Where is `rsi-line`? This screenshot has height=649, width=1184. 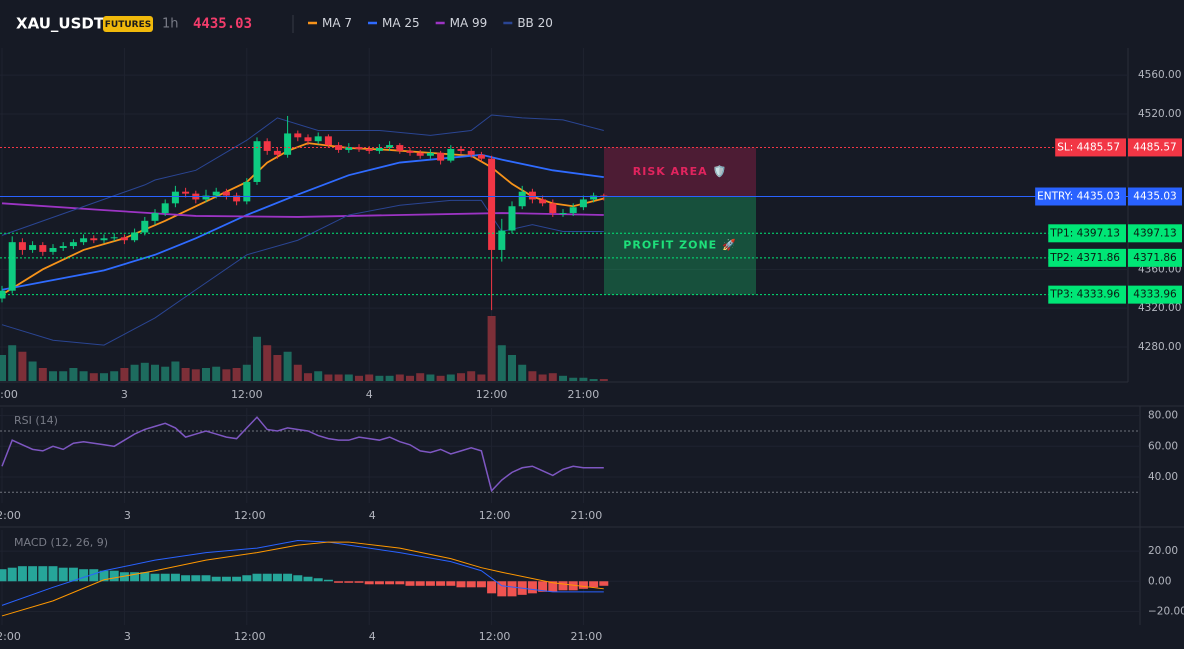 rsi-line is located at coordinates (302, 454).